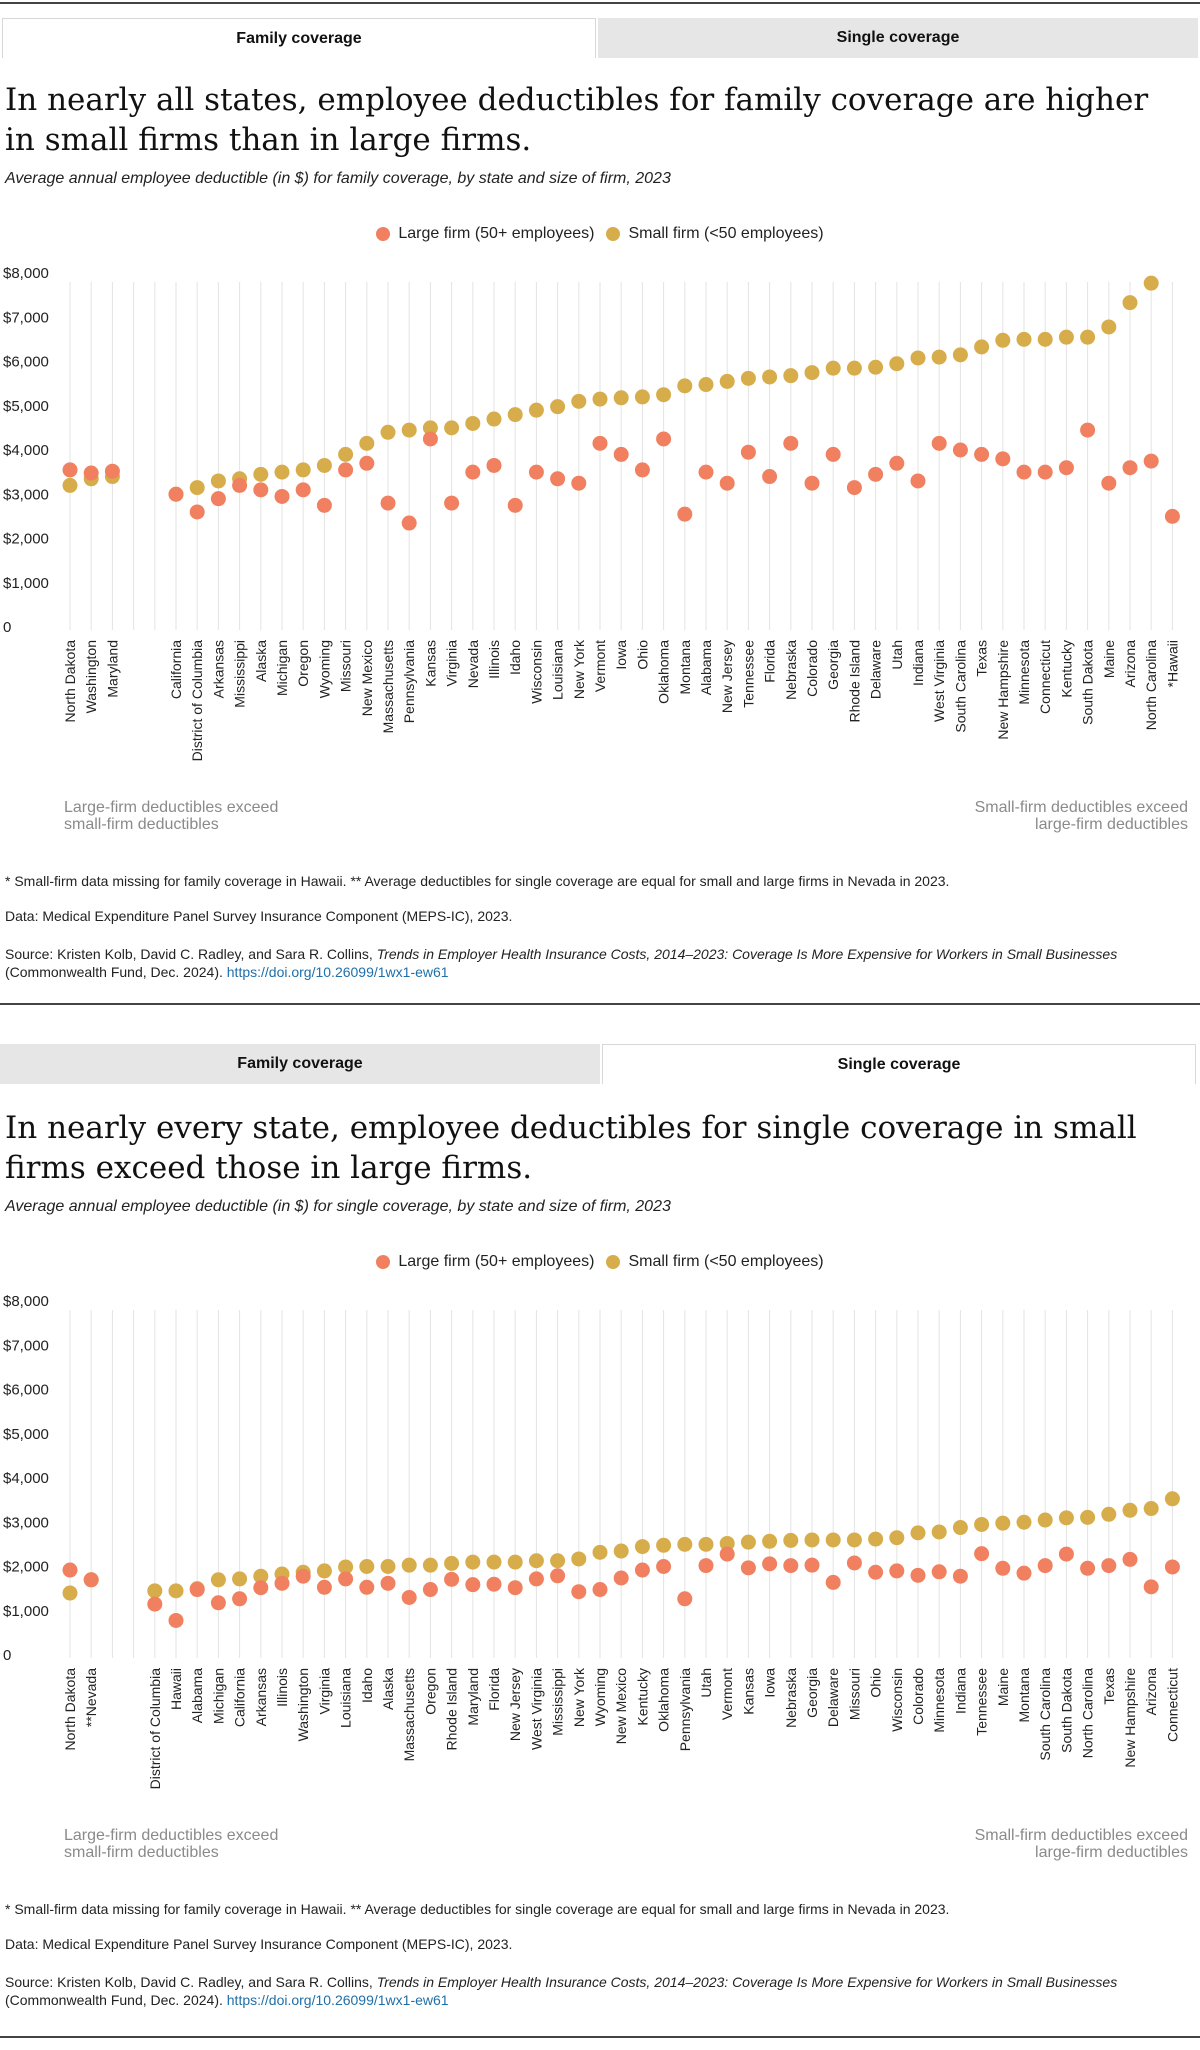 This screenshot has width=1200, height=2050. Describe the element at coordinates (770, 1564) in the screenshot. I see `large-firm-point-iowa` at that location.